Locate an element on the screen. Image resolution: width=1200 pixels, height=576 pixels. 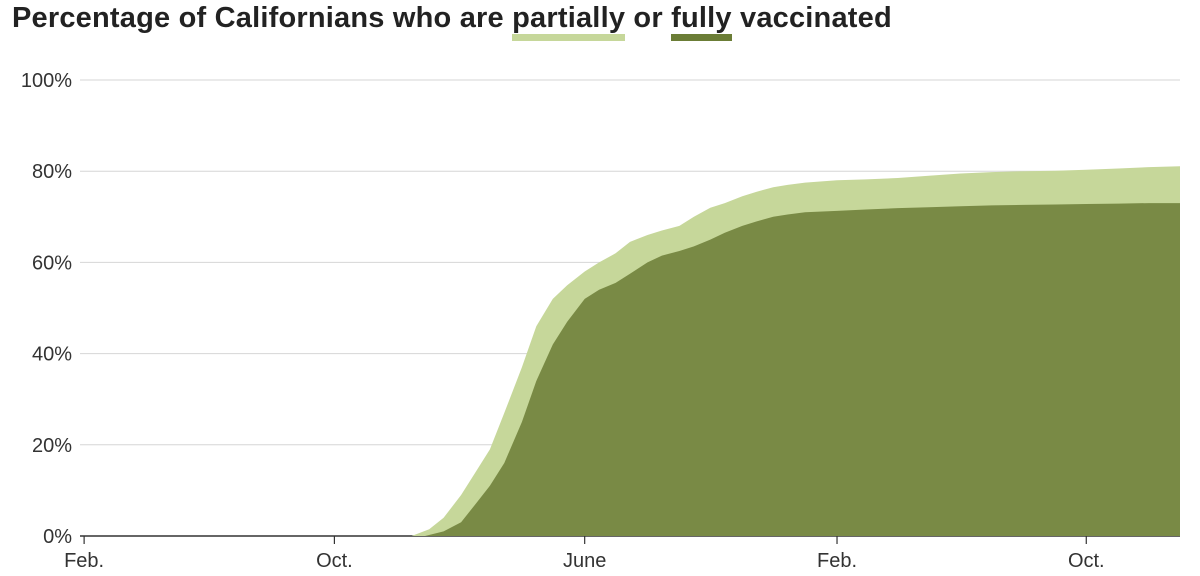
x-axis-ticks: Feb. Oct. June Feb. Oct. is located at coordinates (584, 554).